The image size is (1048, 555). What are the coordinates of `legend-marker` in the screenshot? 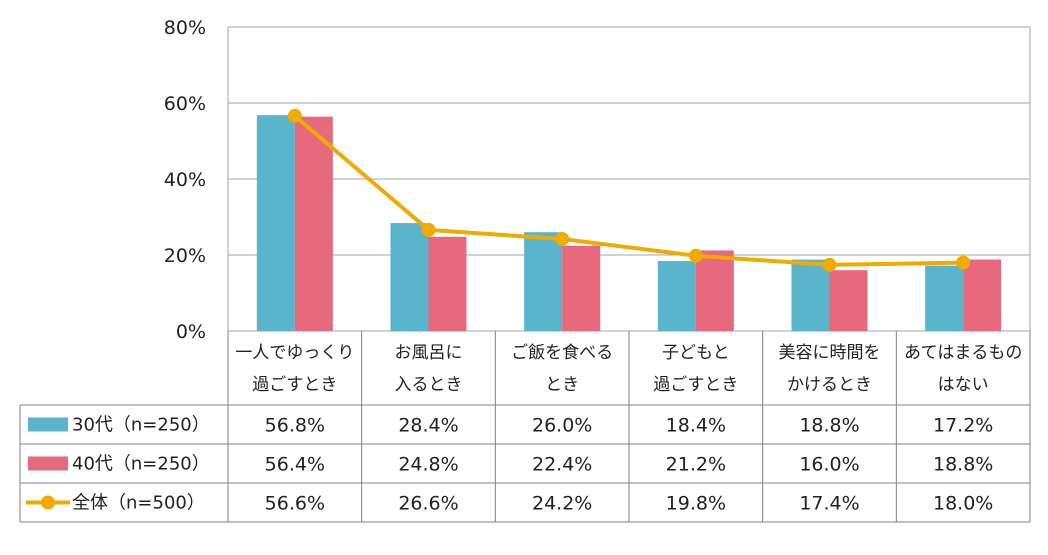 It's located at (48, 502).